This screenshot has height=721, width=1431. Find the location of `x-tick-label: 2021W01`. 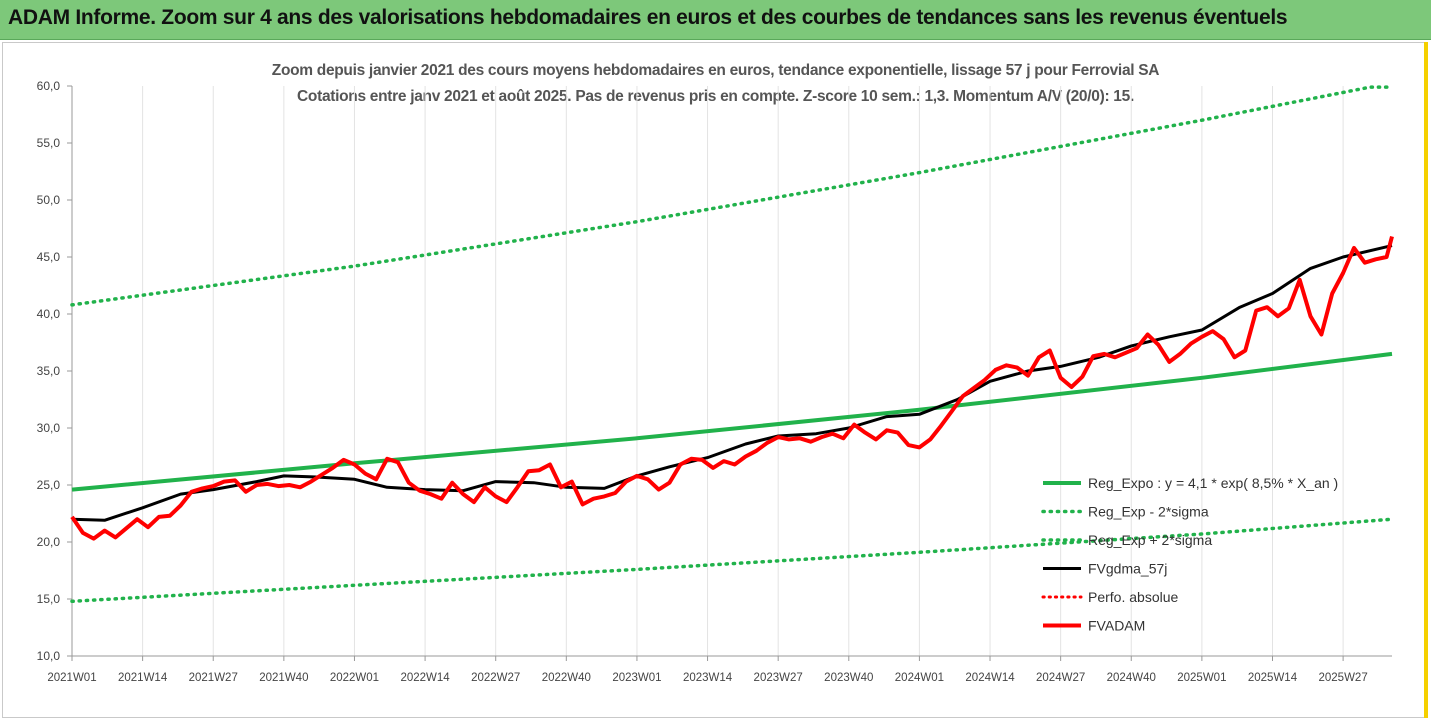

x-tick-label: 2021W01 is located at coordinates (71, 678).